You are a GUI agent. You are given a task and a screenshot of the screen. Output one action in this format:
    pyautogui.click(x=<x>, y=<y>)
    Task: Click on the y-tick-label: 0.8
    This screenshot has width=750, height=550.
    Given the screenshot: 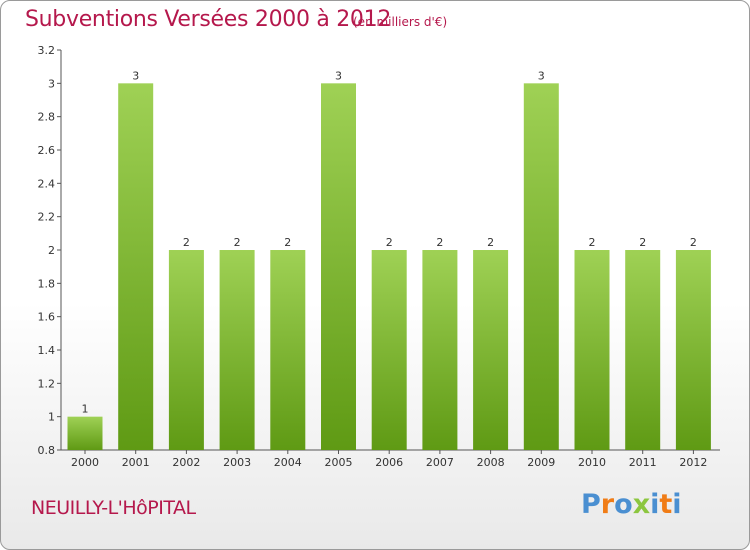 What is the action you would take?
    pyautogui.click(x=47, y=450)
    